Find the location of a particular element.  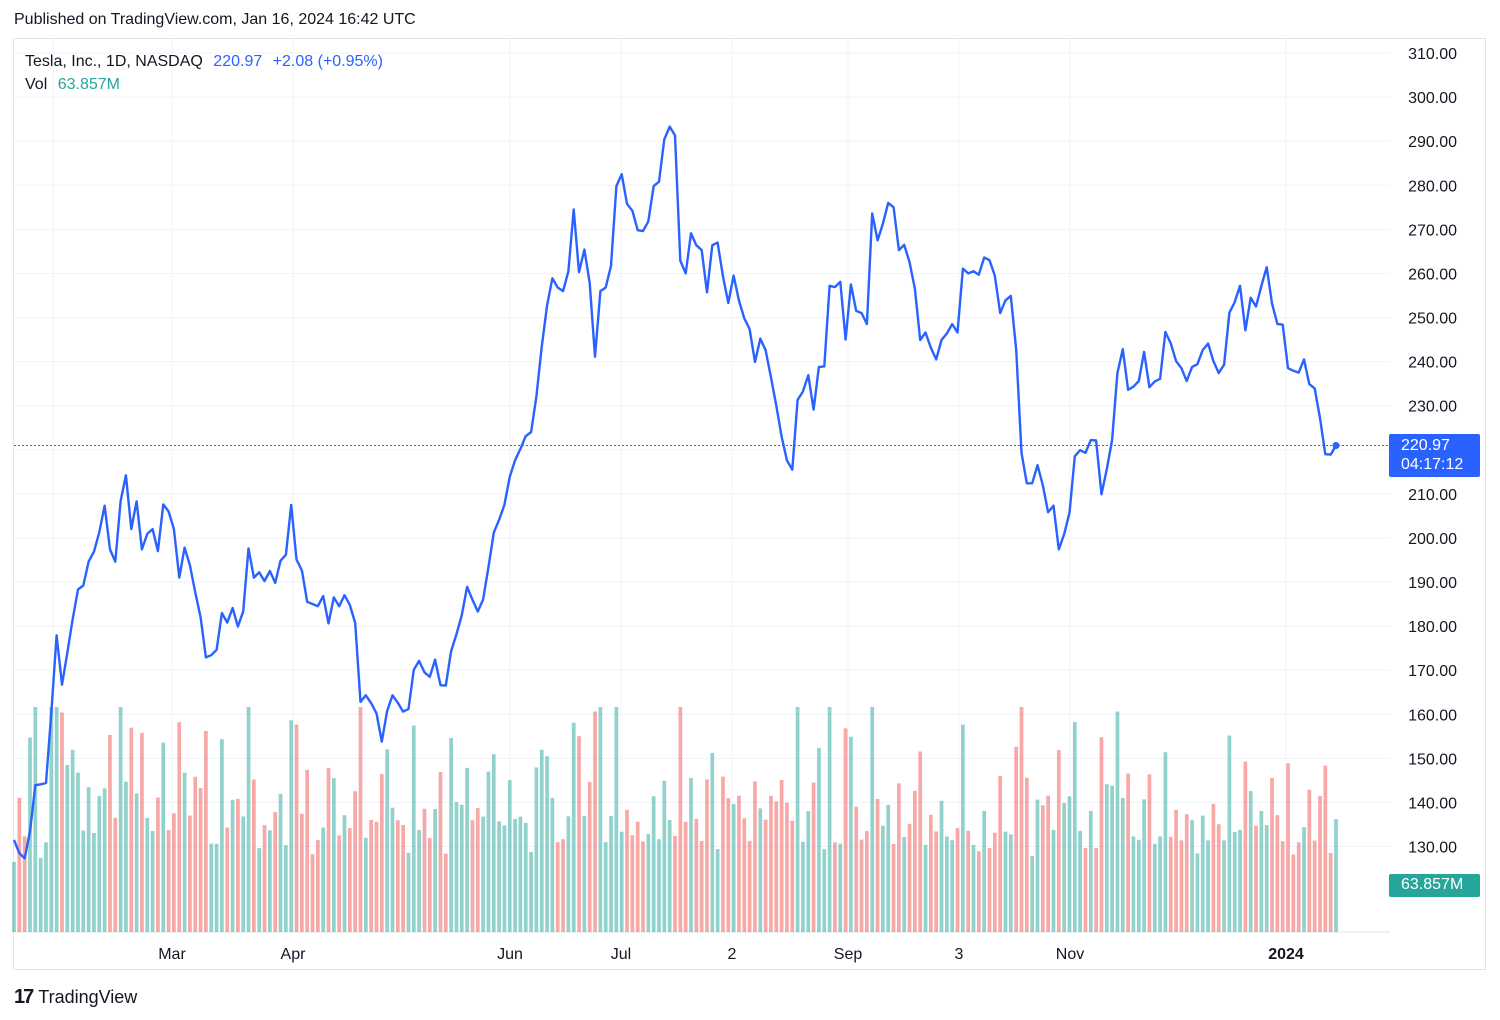

price-tick-label: 250.00 is located at coordinates (1432, 319).